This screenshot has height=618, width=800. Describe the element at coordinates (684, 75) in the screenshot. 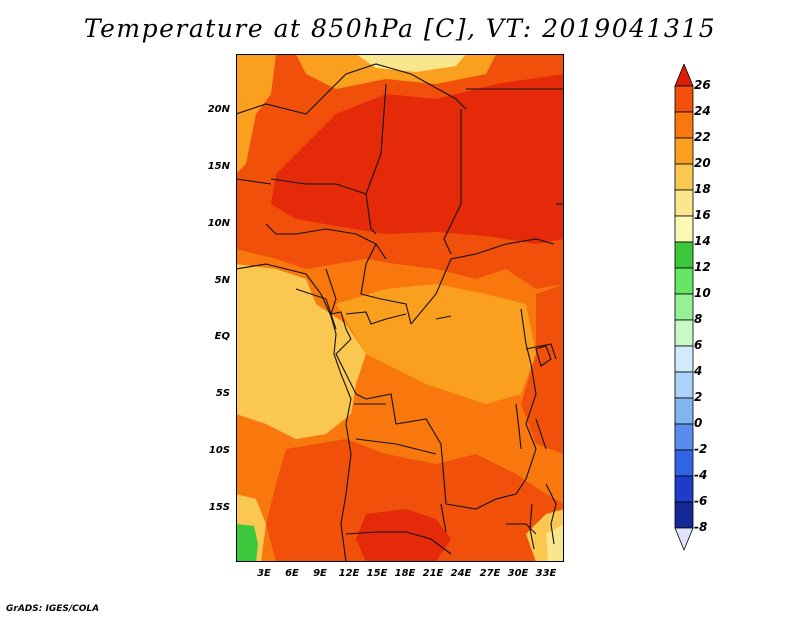

I see `colorbar-top-triangle` at that location.